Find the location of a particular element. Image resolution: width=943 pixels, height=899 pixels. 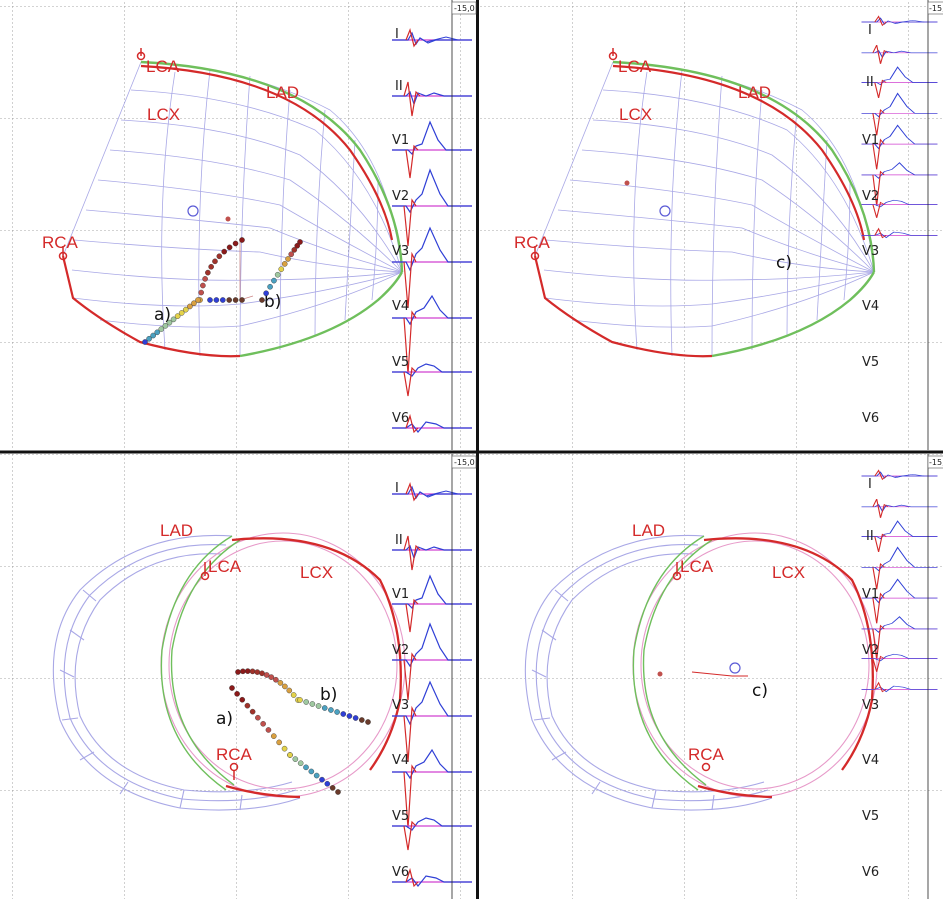

ecg-labels-bottom-left: I II V1 V2 V3 V4 V5 V6 is located at coordinates (400, 680).